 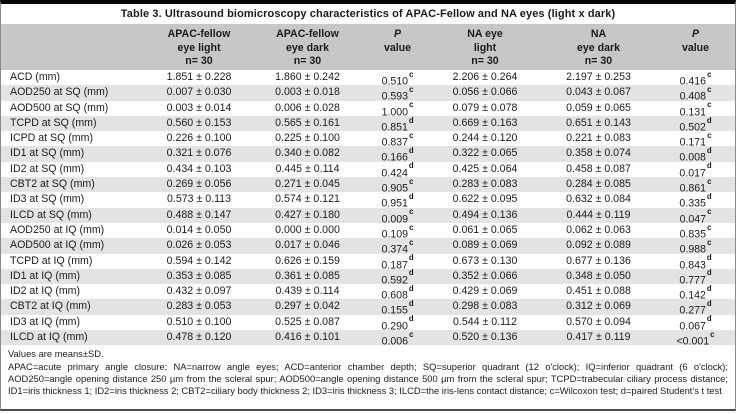 I want to click on na-light-cell: 0.244 ± 0.120, so click(x=485, y=138).